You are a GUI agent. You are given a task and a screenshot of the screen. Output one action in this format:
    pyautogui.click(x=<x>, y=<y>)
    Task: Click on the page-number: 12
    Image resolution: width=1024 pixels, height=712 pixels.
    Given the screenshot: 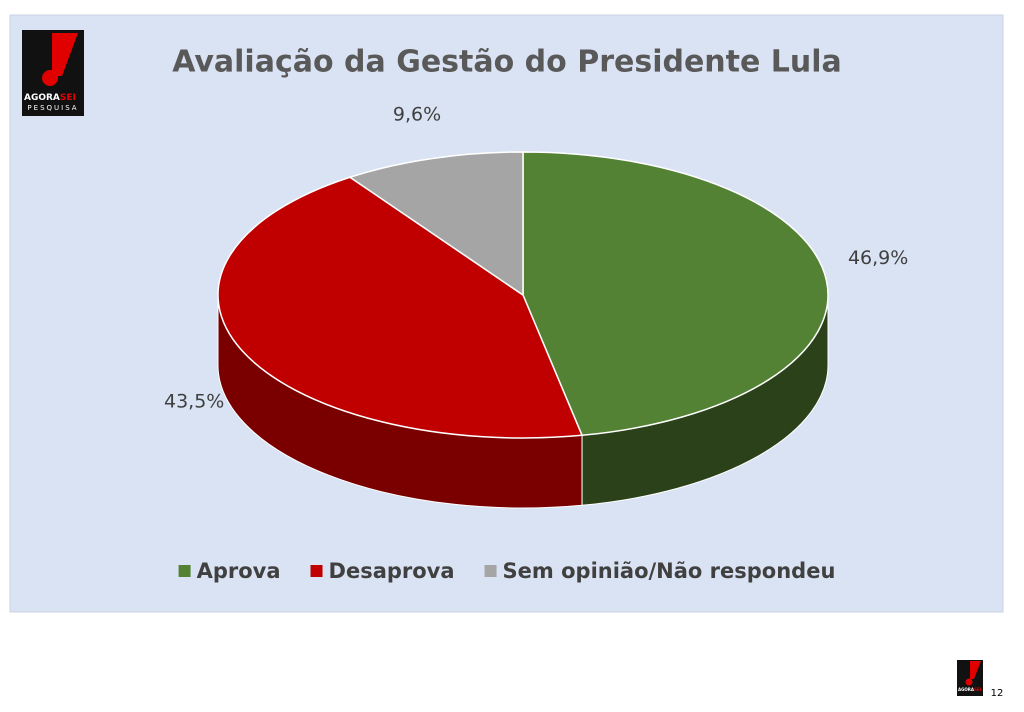 What is the action you would take?
    pyautogui.click(x=997, y=693)
    